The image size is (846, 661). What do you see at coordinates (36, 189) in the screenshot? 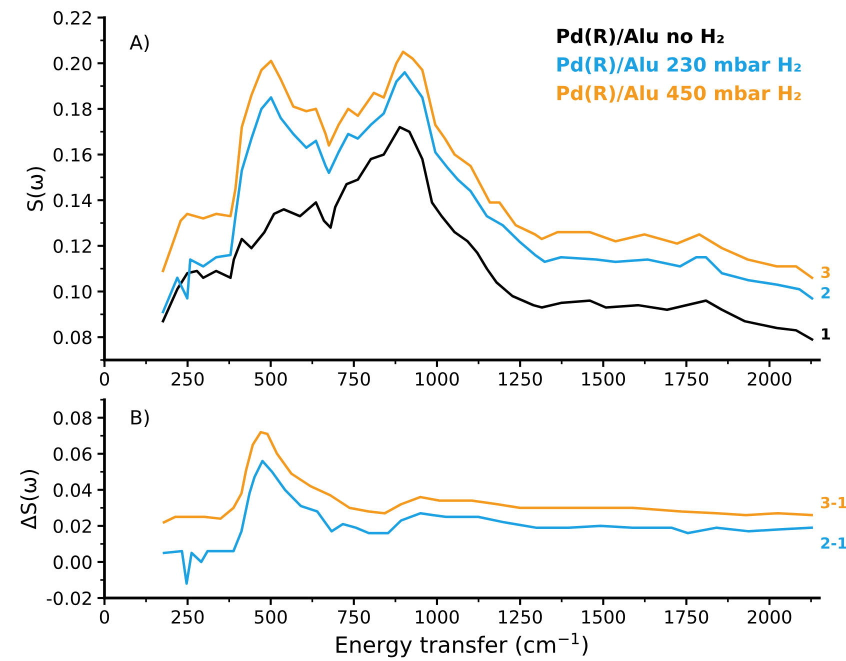
I see `y-axis-title: S(ω)` at bounding box center [36, 189].